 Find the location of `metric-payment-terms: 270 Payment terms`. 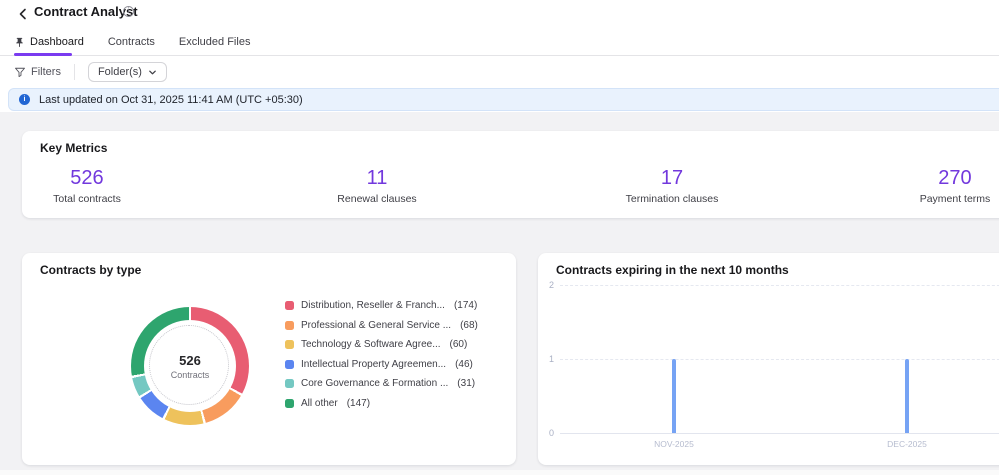

metric-payment-terms: 270 Payment terms is located at coordinates (955, 186).